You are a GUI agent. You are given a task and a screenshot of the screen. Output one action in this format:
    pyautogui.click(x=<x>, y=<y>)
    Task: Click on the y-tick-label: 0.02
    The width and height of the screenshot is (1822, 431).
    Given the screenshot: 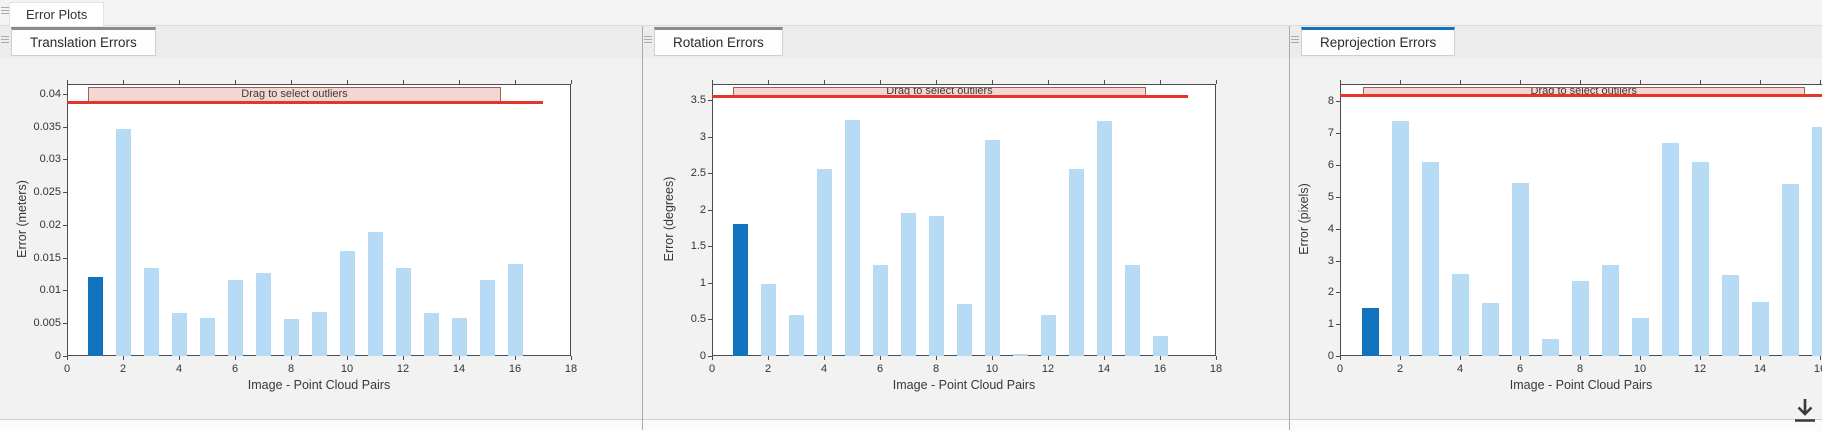 What is the action you would take?
    pyautogui.click(x=39, y=225)
    